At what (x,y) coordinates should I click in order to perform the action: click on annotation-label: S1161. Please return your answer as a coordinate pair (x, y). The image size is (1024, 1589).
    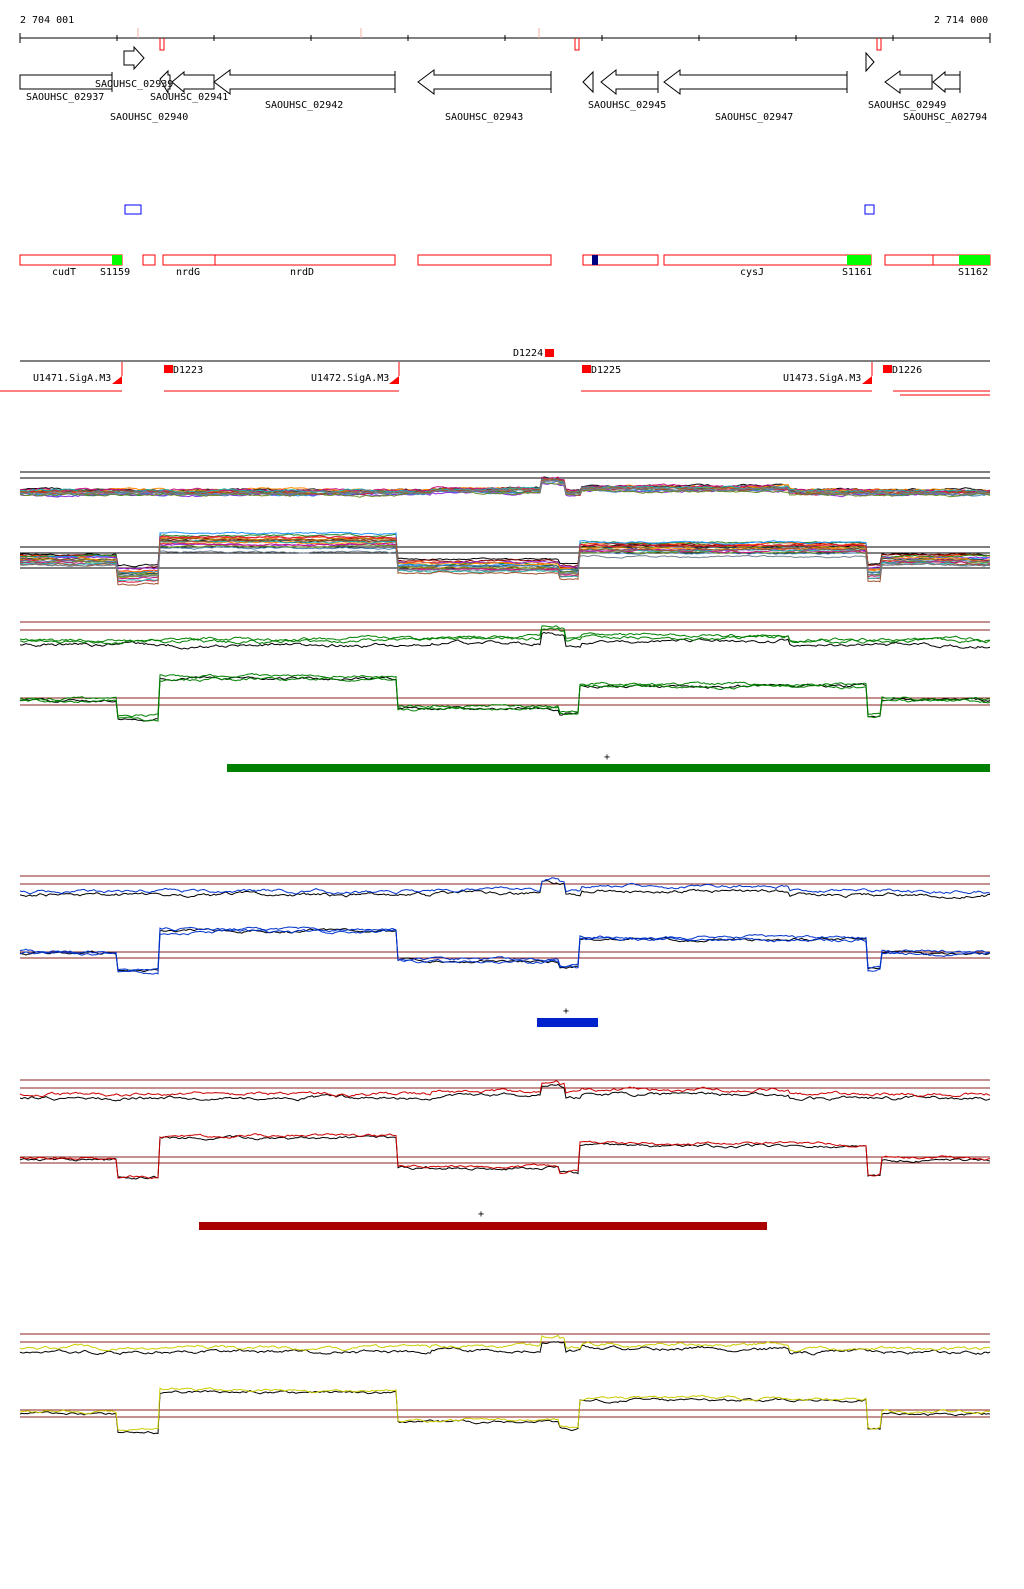
    Looking at the image, I should click on (857, 272).